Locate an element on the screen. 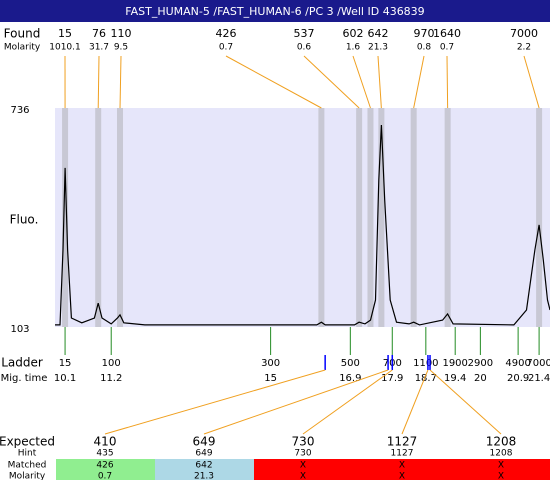 The image size is (550, 480). ladder-time: 20 is located at coordinates (480, 378).